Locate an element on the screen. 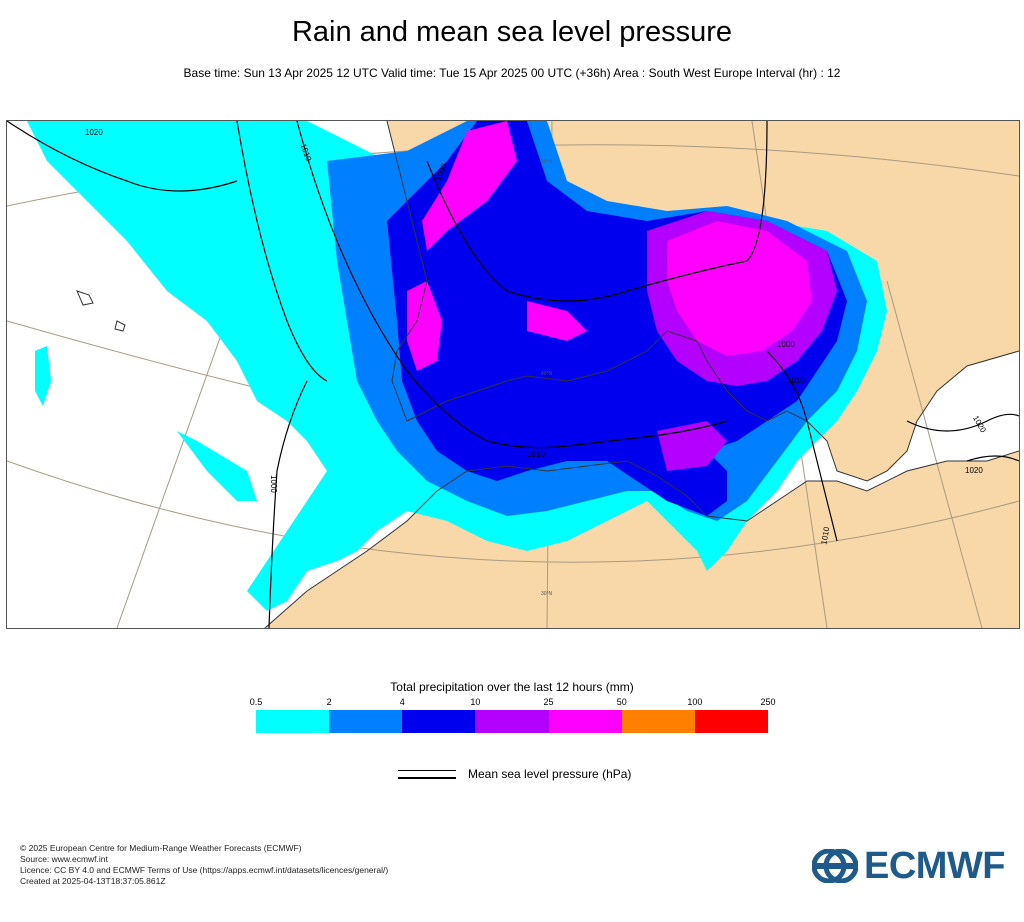 Image resolution: width=1024 pixels, height=922 pixels. legend-tick: 50 is located at coordinates (621, 702).